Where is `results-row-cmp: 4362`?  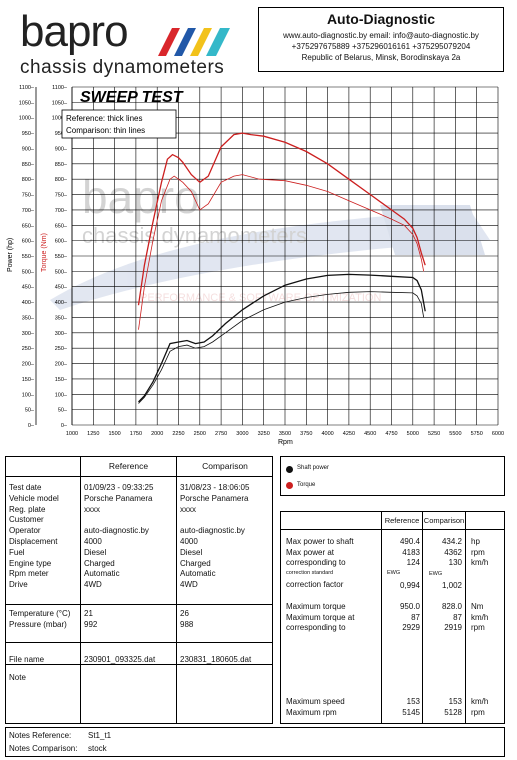
results-row-cmp: 4362 is located at coordinates (453, 552).